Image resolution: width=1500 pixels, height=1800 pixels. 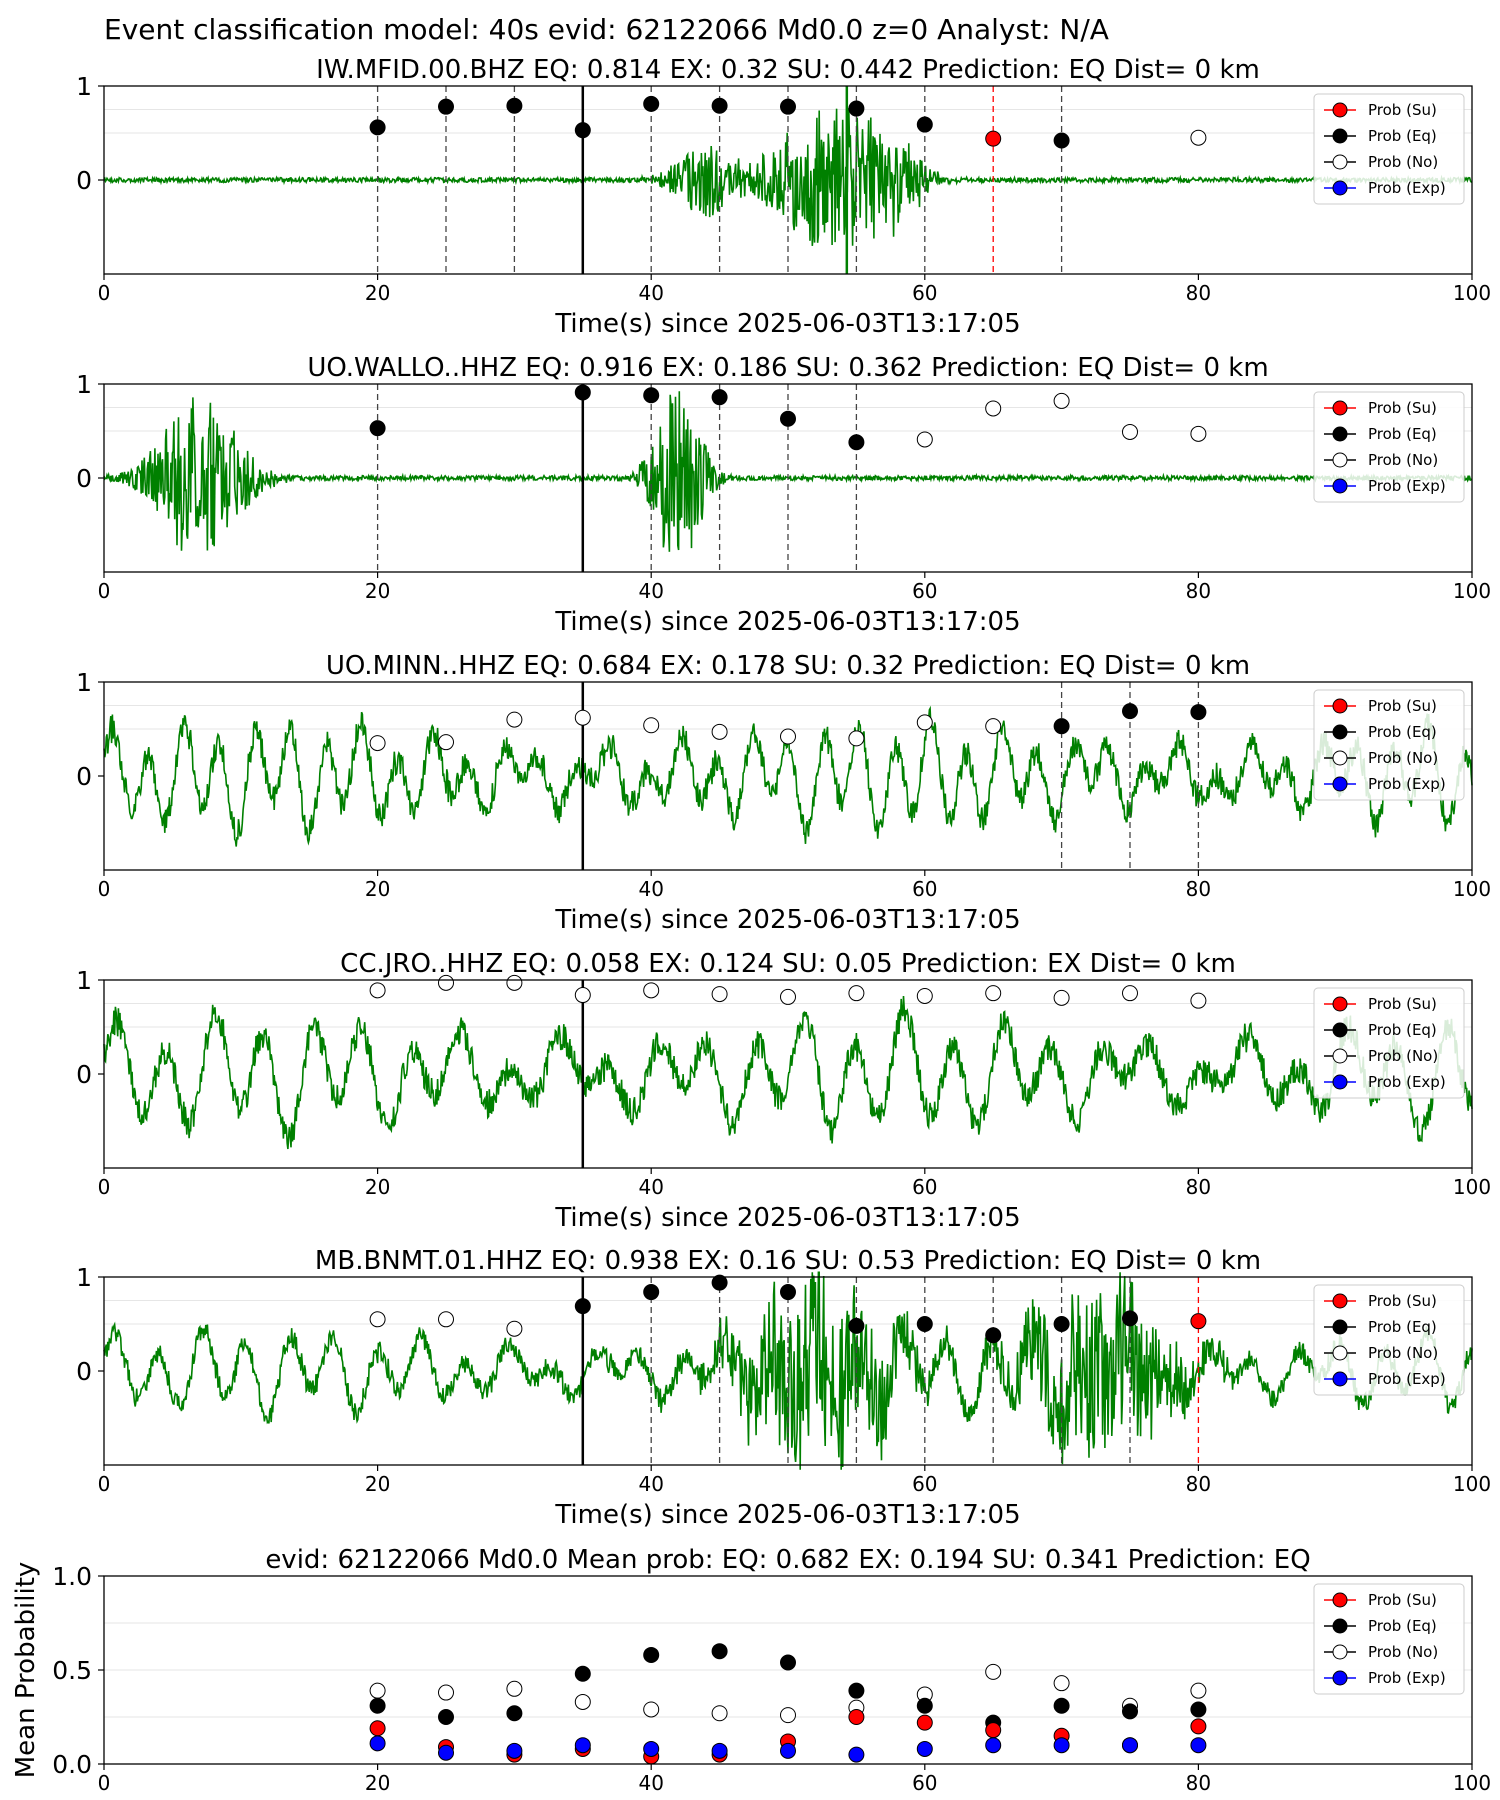 I want to click on y-tick-label: 1.0, so click(x=72, y=1576).